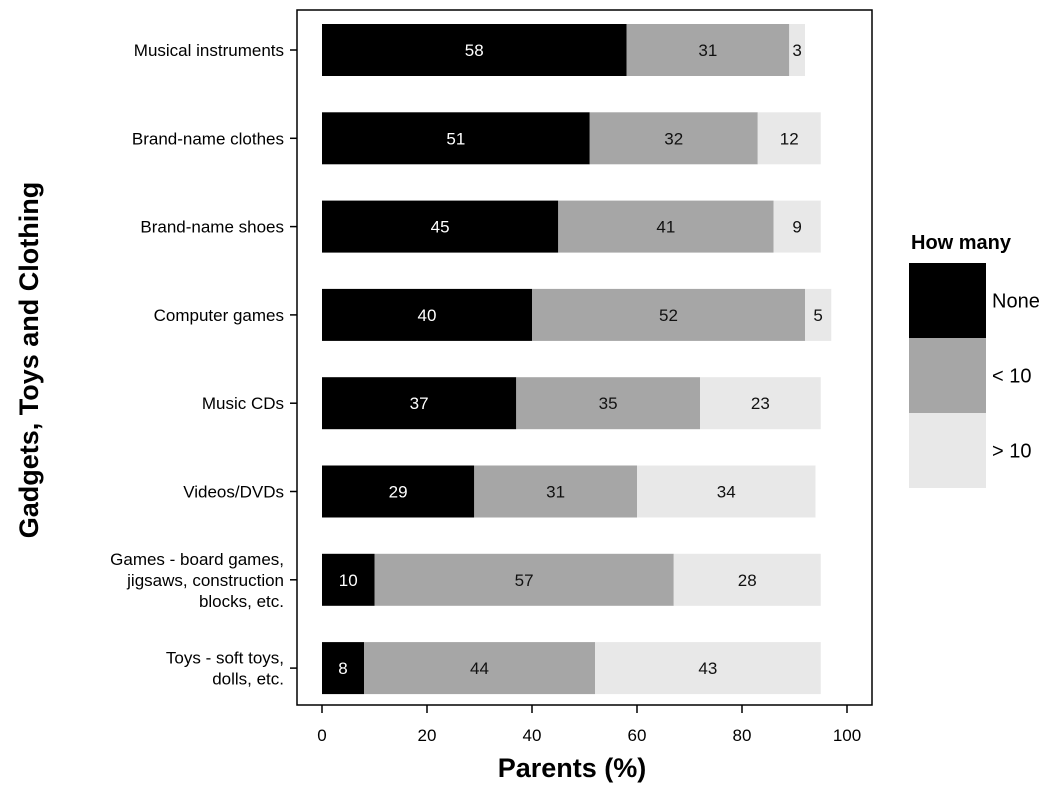  I want to click on category-label-line: Brand-name clothes, so click(208, 138).